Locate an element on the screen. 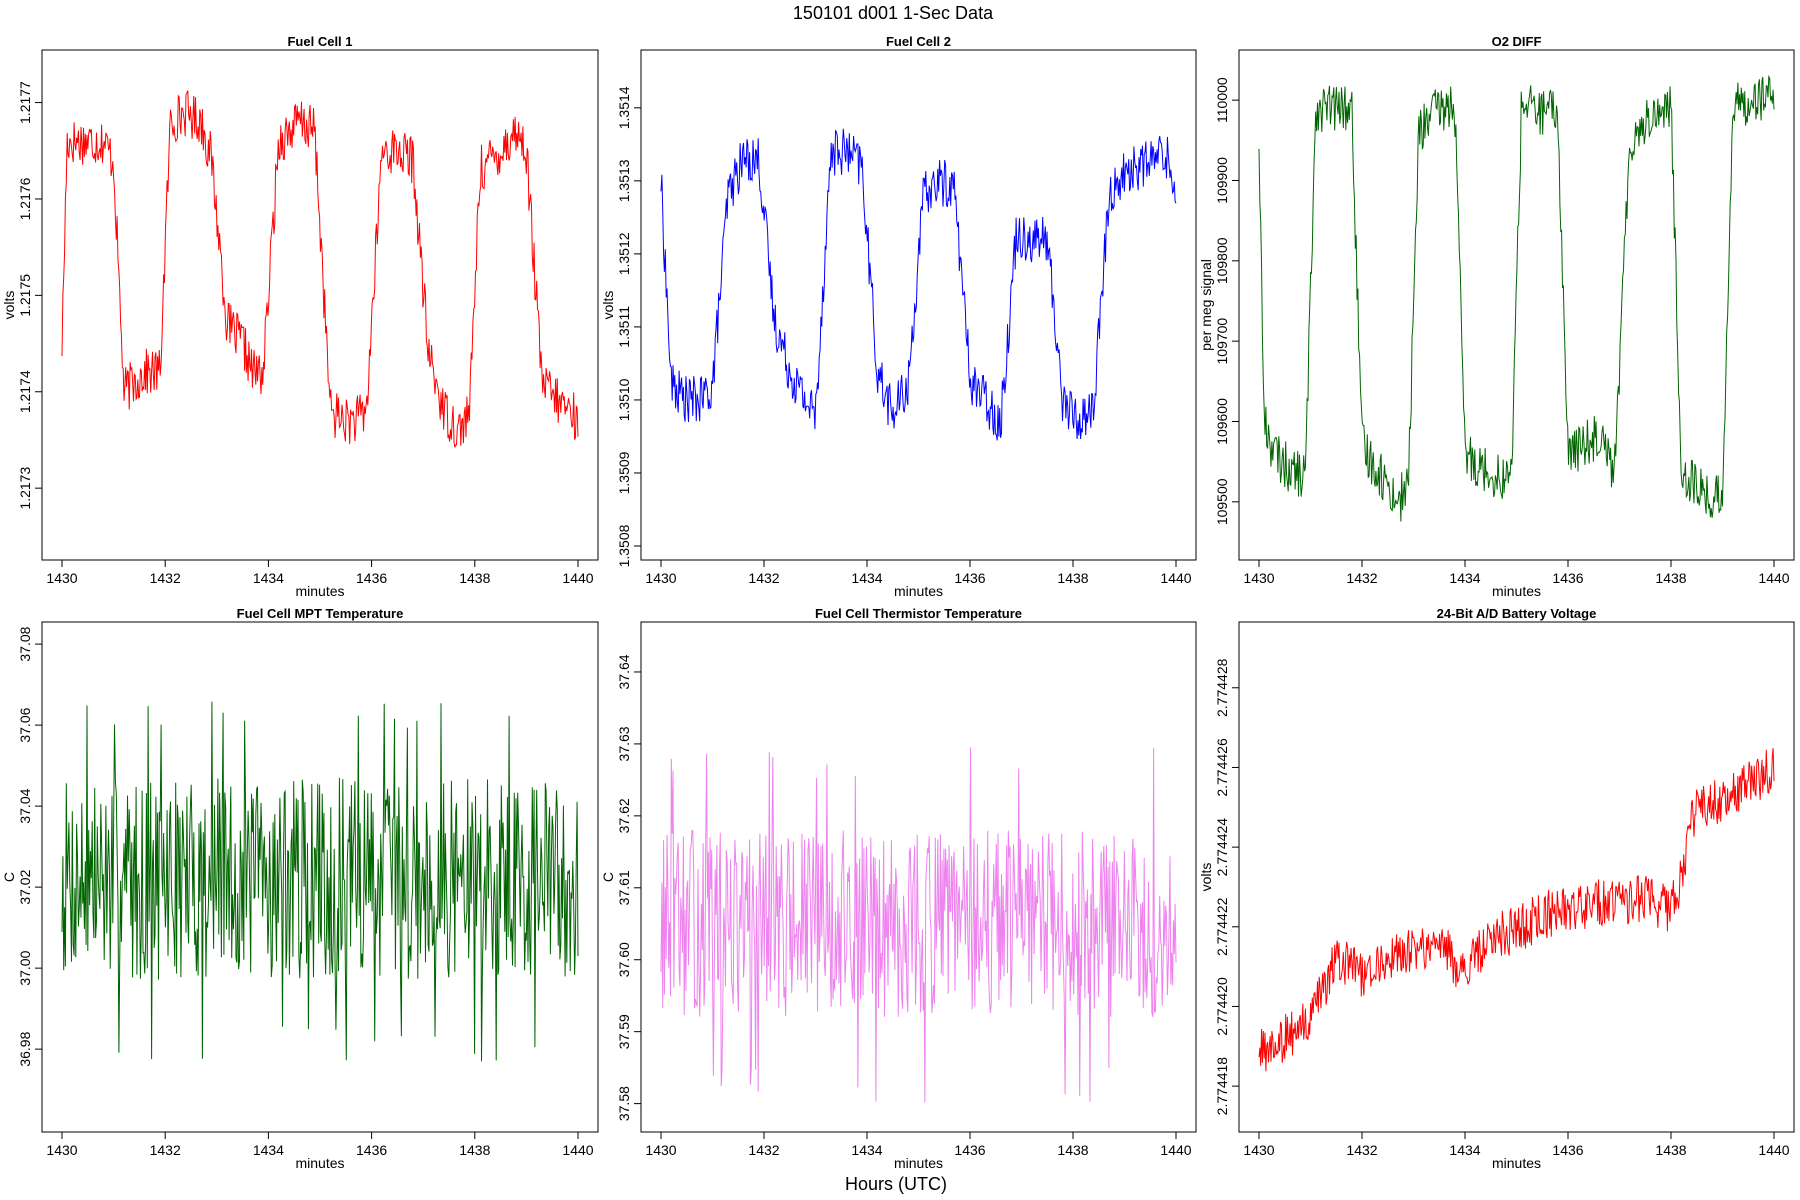 The width and height of the screenshot is (1800, 1200). y-tick-label: 37.06 is located at coordinates (25, 724).